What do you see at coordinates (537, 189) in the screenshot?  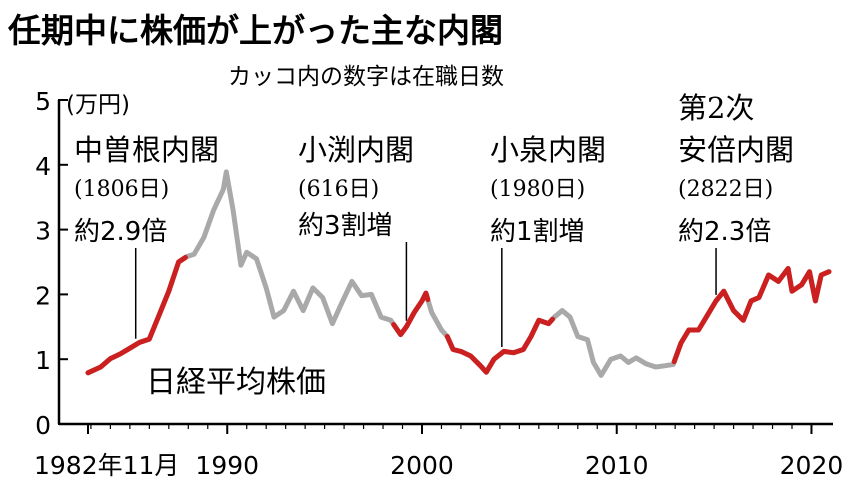 I see `cabinet-days: (1980日)` at bounding box center [537, 189].